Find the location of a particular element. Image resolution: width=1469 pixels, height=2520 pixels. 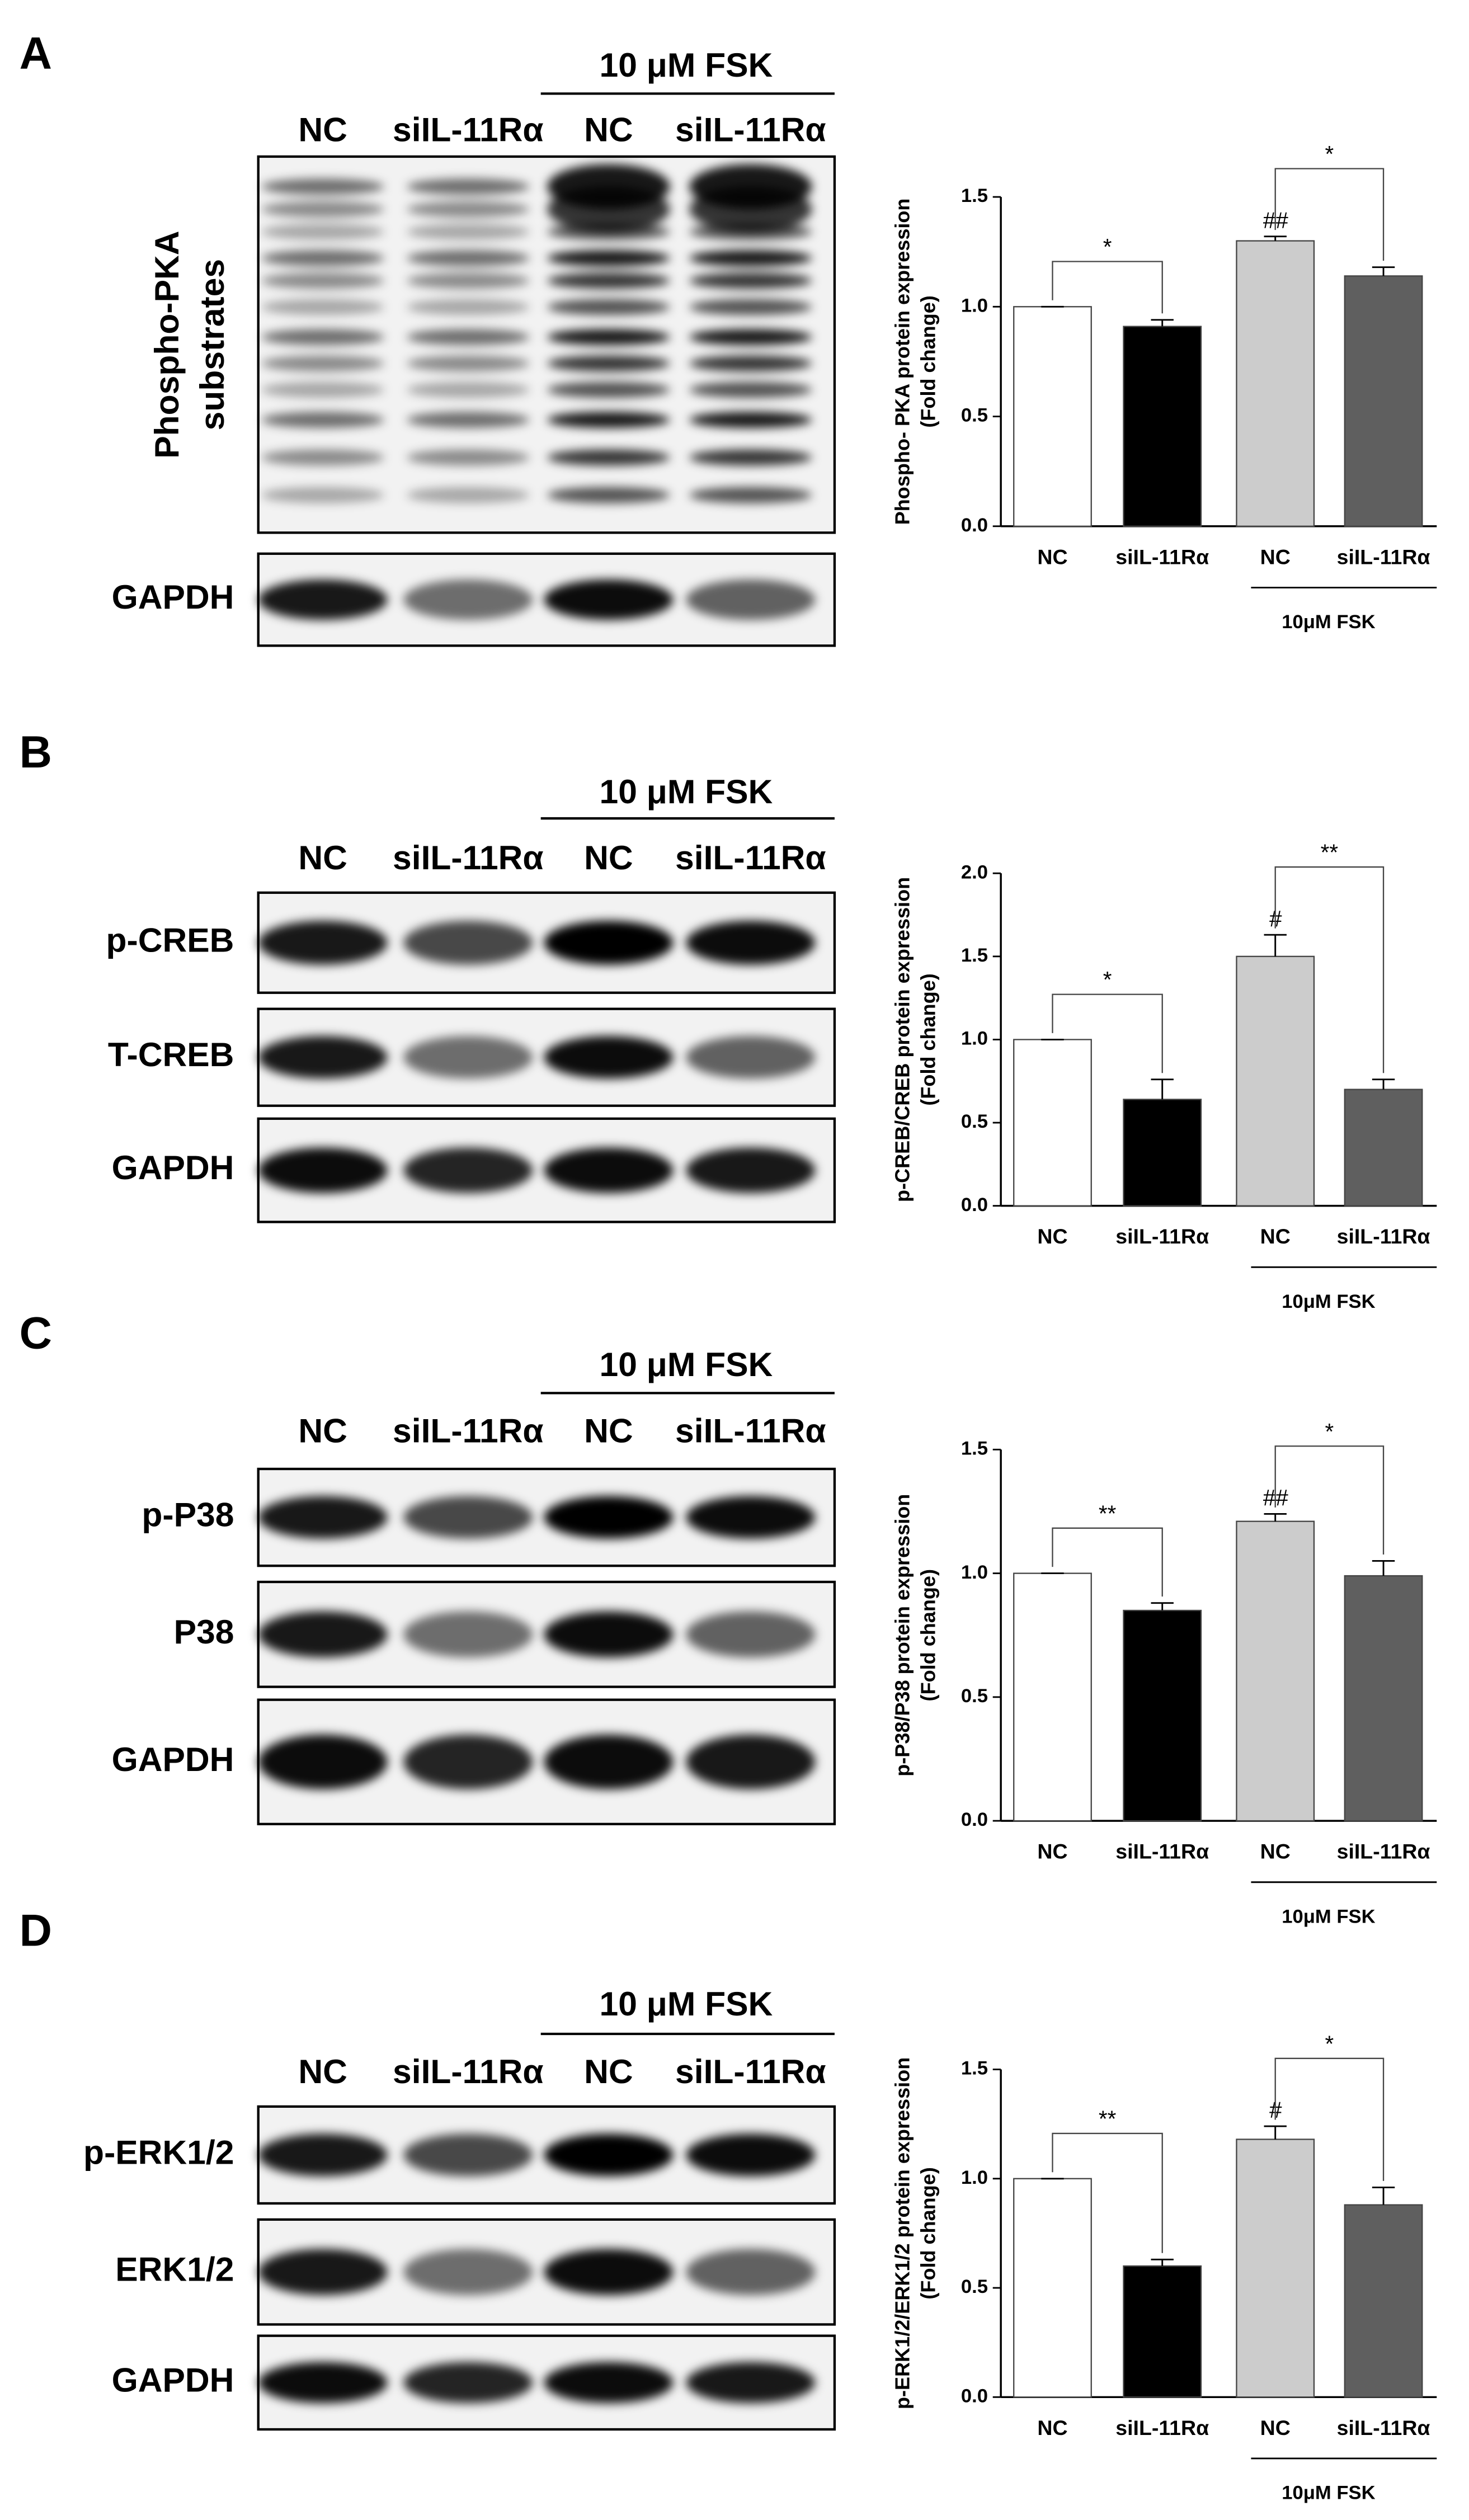

row-label: Phospho-PKA is located at coordinates (167, 344).